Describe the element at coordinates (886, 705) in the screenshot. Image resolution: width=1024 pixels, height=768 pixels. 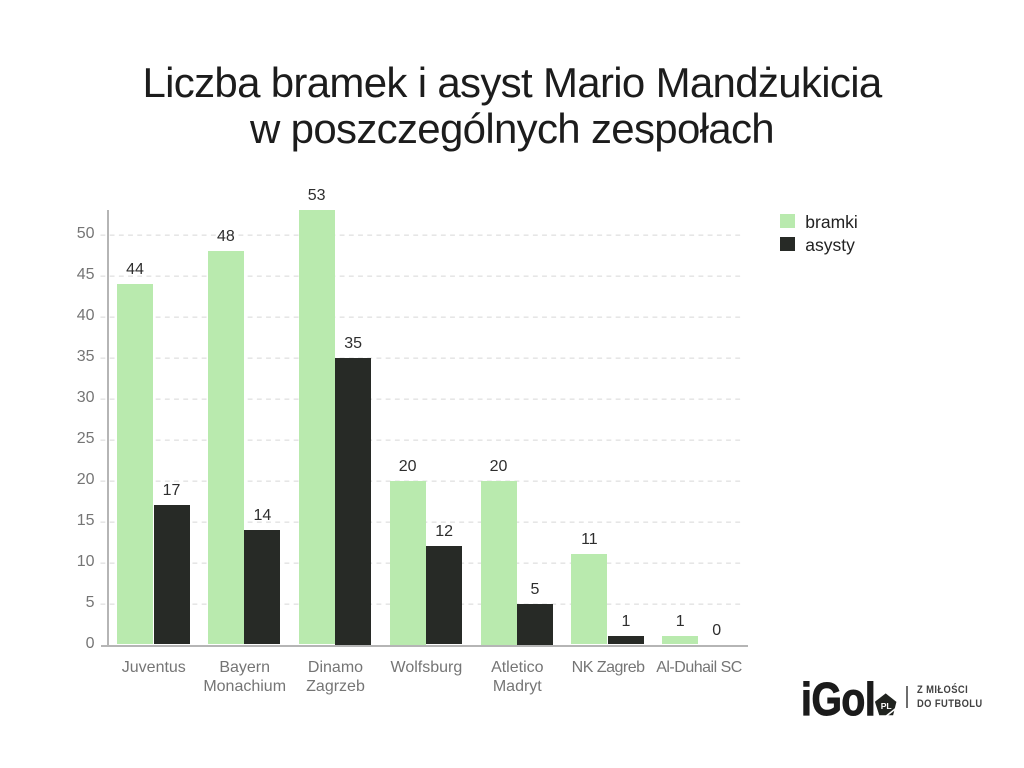
I see `svg-text: PL` at that location.